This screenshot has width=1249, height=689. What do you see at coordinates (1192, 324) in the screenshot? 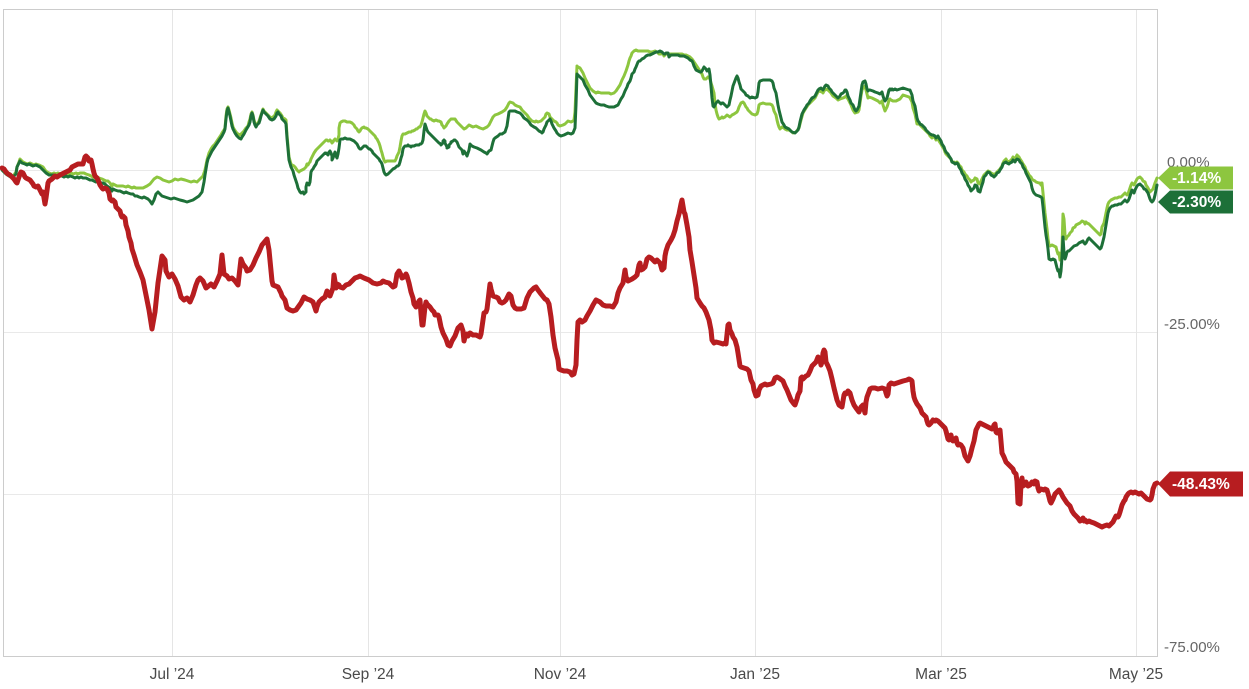
I see `svg-text: -25.00%` at bounding box center [1192, 324].